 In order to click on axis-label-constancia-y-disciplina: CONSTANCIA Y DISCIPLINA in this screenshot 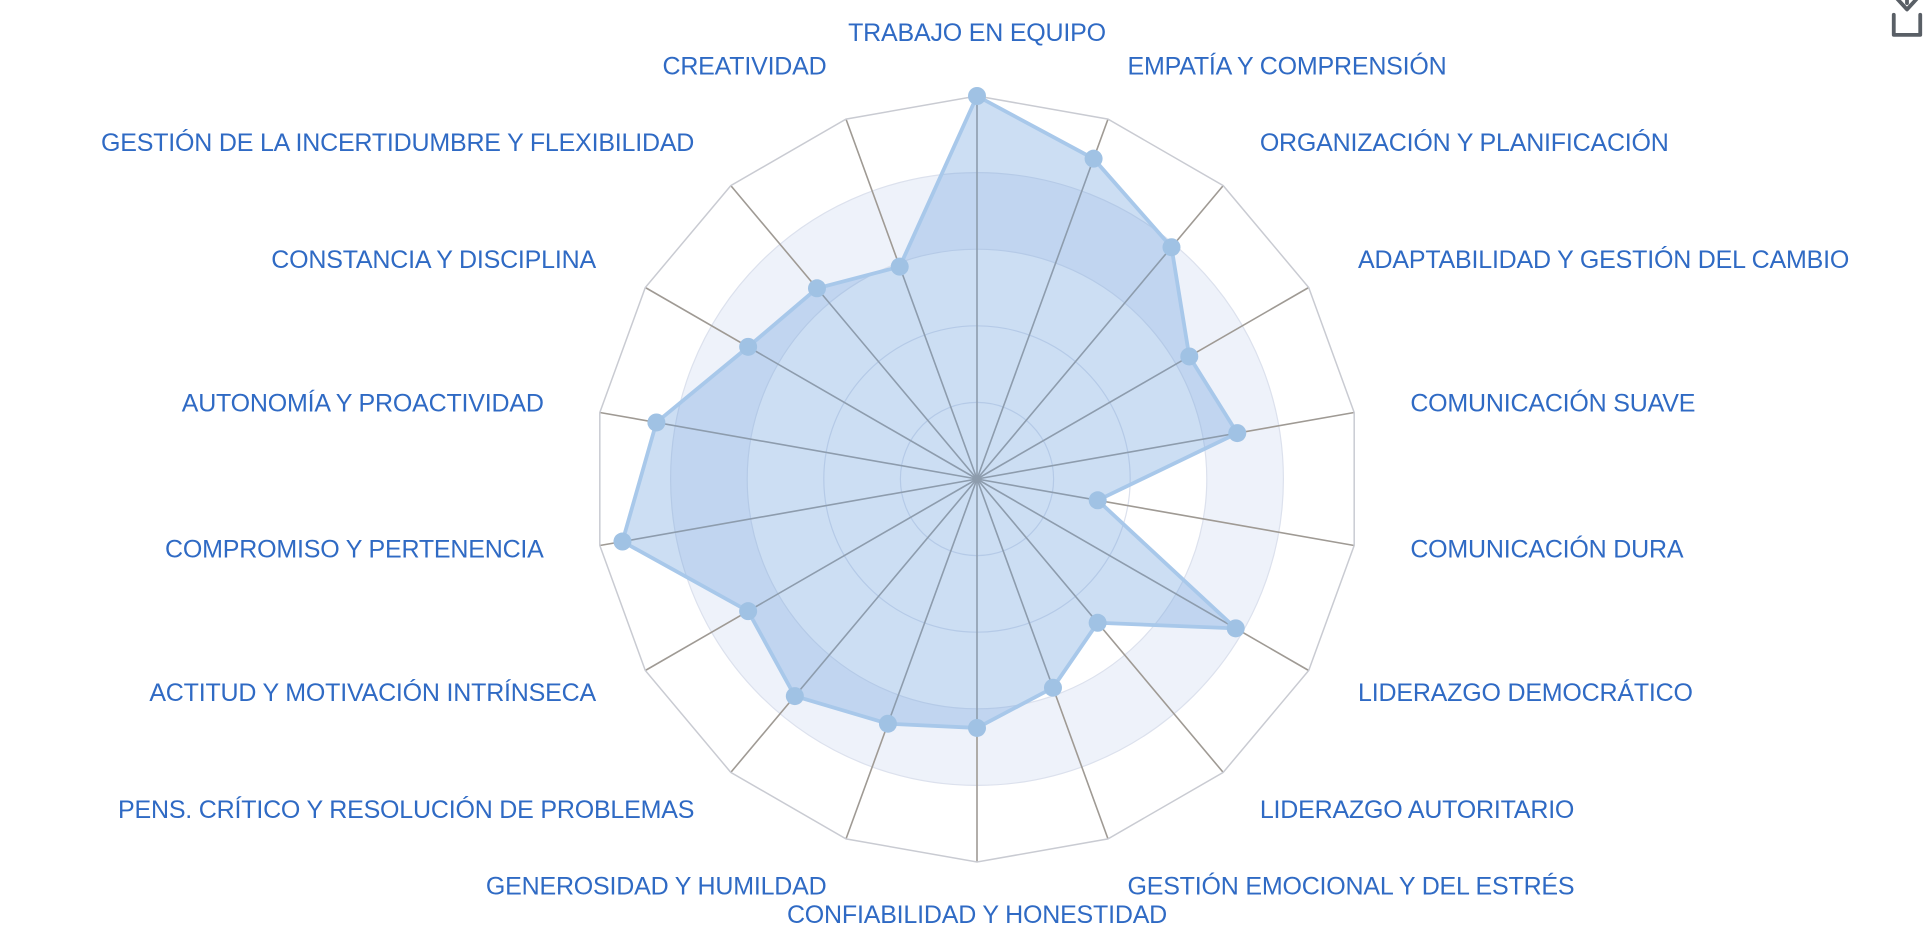, I will do `click(433, 260)`.